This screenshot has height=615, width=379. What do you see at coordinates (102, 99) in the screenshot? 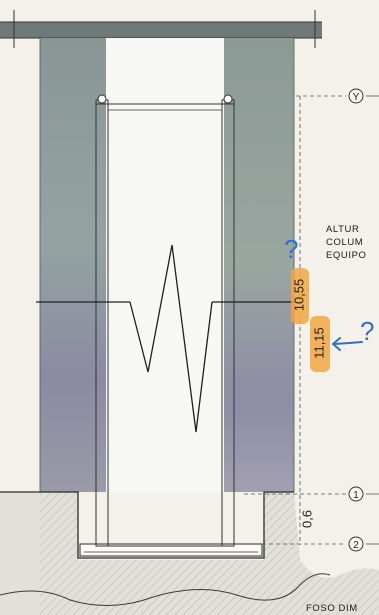
I see `left-pulley-icon` at bounding box center [102, 99].